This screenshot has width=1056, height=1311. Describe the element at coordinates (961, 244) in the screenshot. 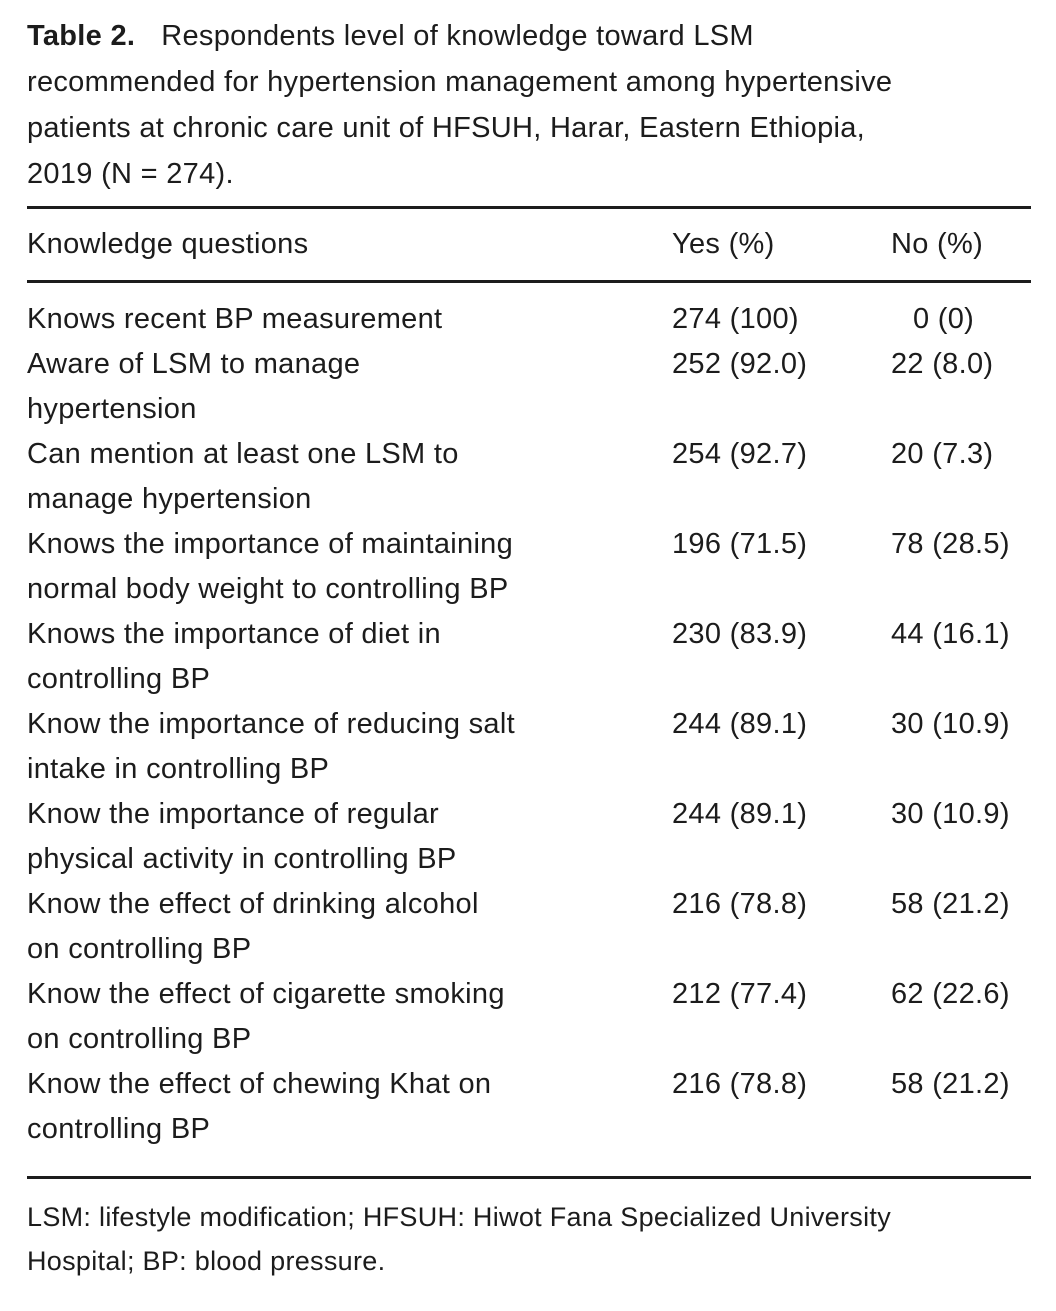

I see `col-header-no: No (%)` at that location.